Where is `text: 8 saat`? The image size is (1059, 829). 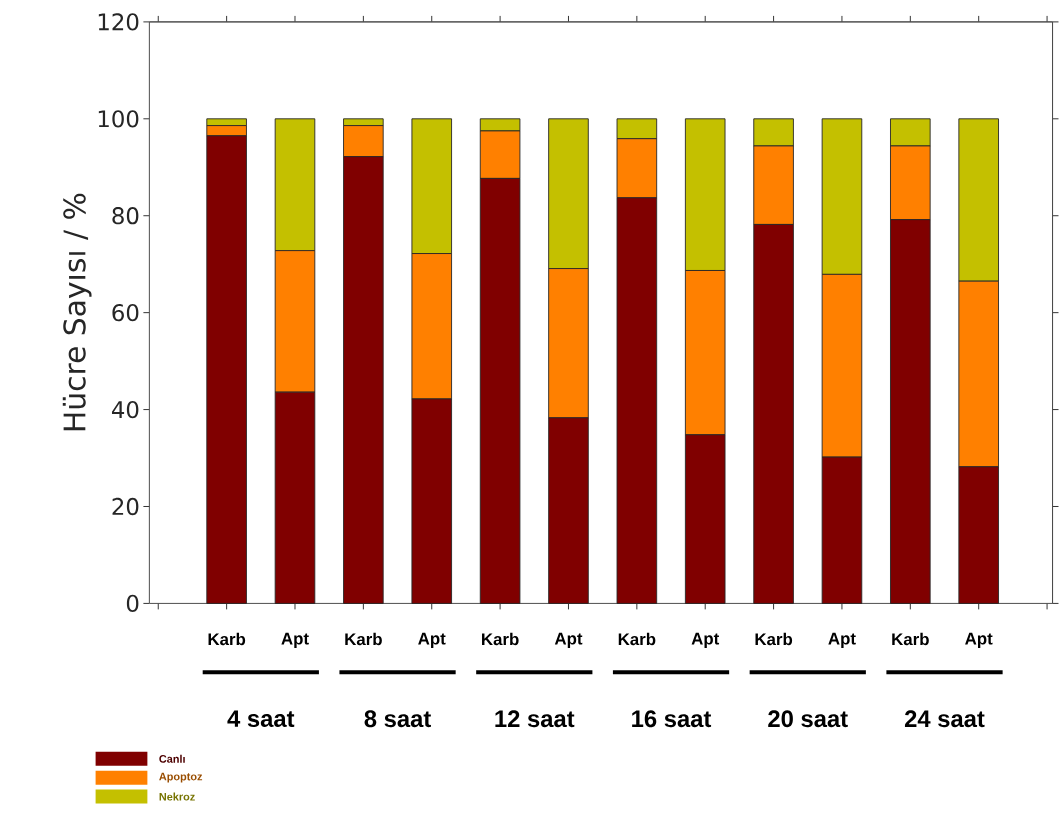
text: 8 saat is located at coordinates (397, 718).